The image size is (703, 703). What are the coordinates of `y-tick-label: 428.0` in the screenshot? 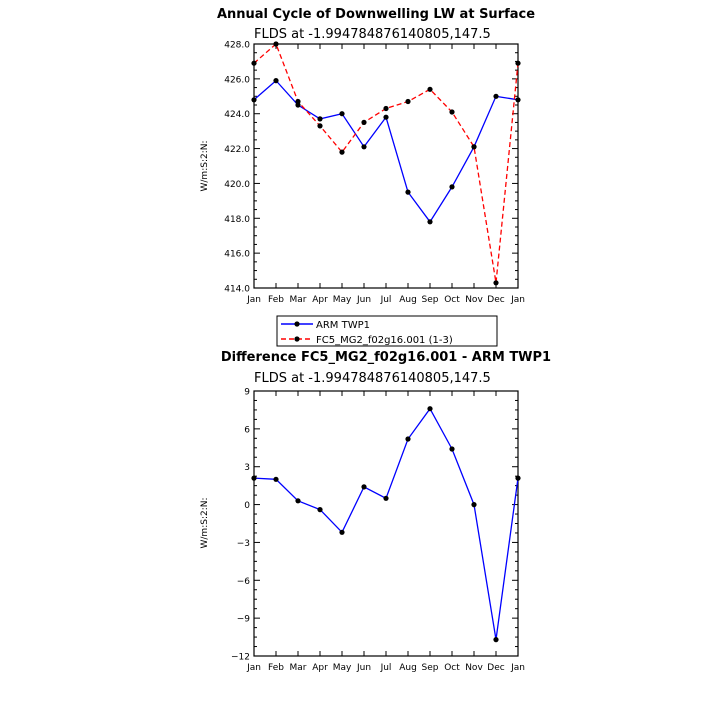 It's located at (237, 46).